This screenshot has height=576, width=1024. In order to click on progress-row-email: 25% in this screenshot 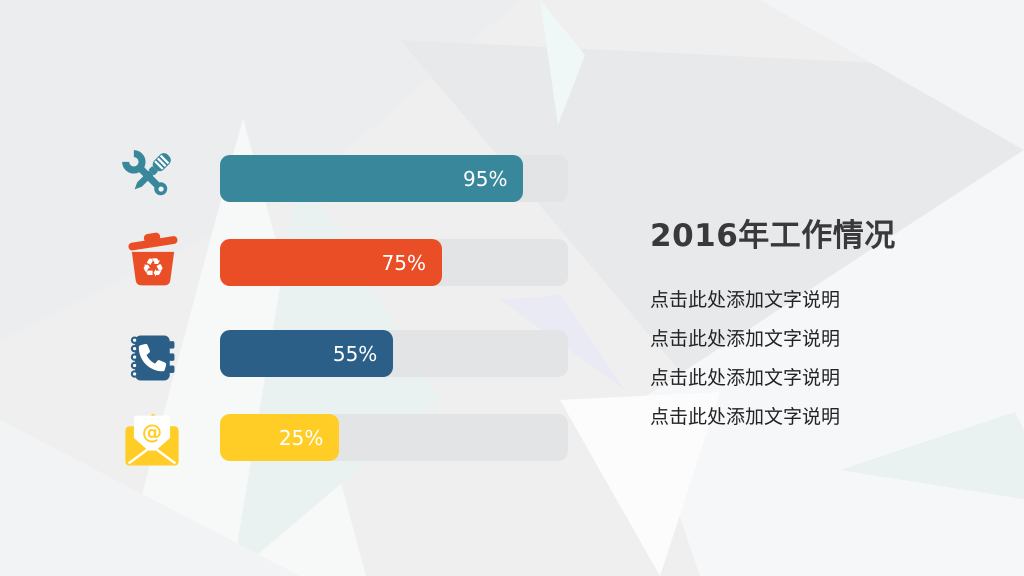, I will do `click(394, 437)`.